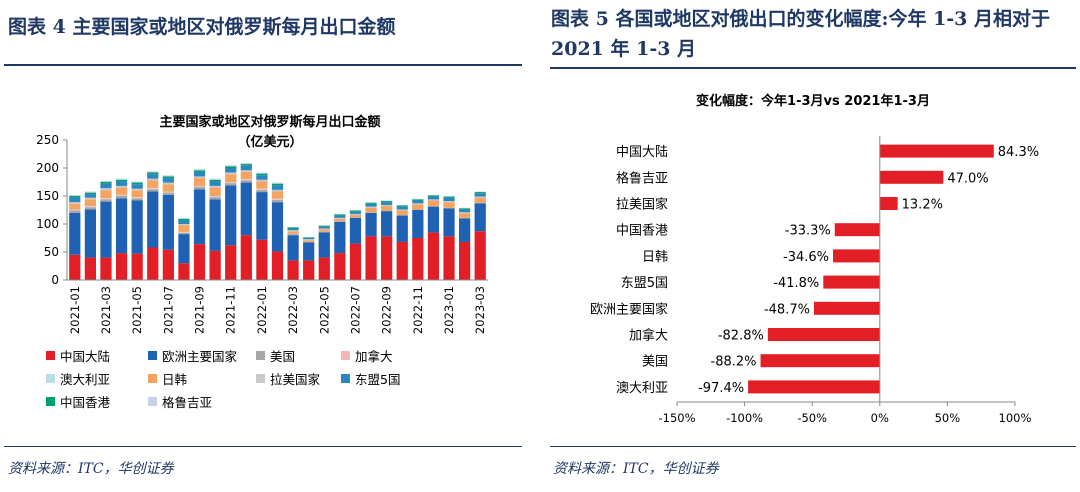  I want to click on x-tick-label: 2021-03, so click(106, 310).